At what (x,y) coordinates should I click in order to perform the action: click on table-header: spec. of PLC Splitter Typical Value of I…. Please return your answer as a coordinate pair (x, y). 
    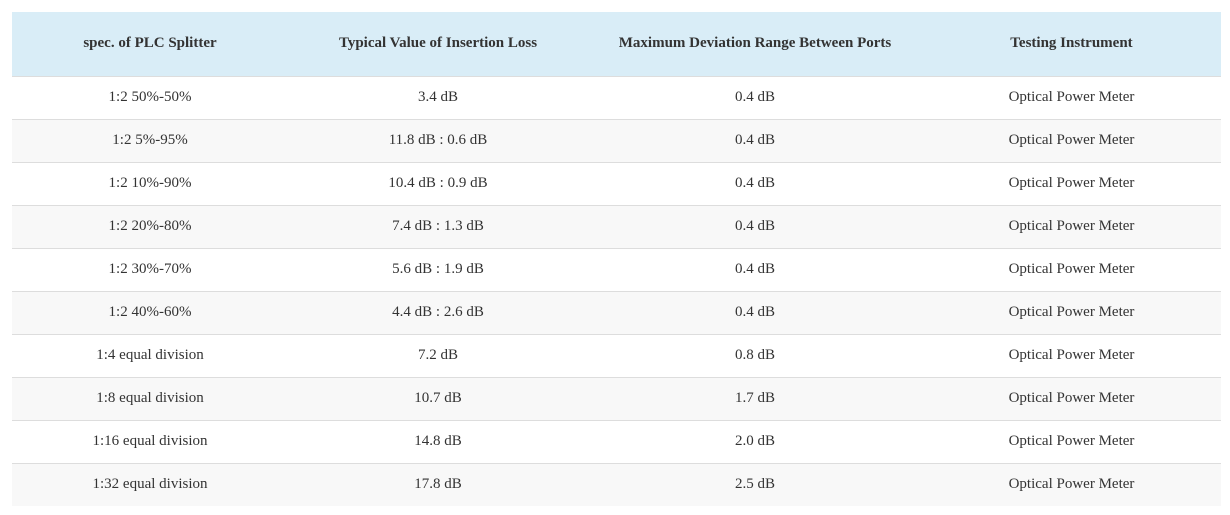
    Looking at the image, I should click on (616, 44).